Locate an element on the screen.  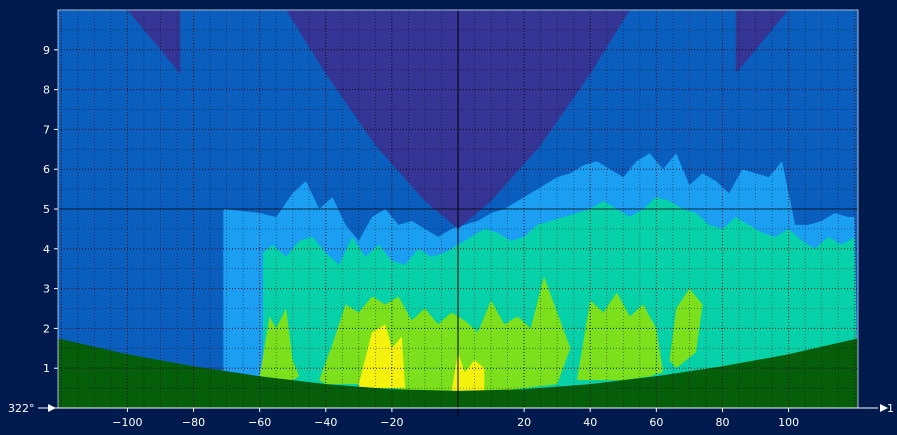
ground-region is located at coordinates (458, 373).